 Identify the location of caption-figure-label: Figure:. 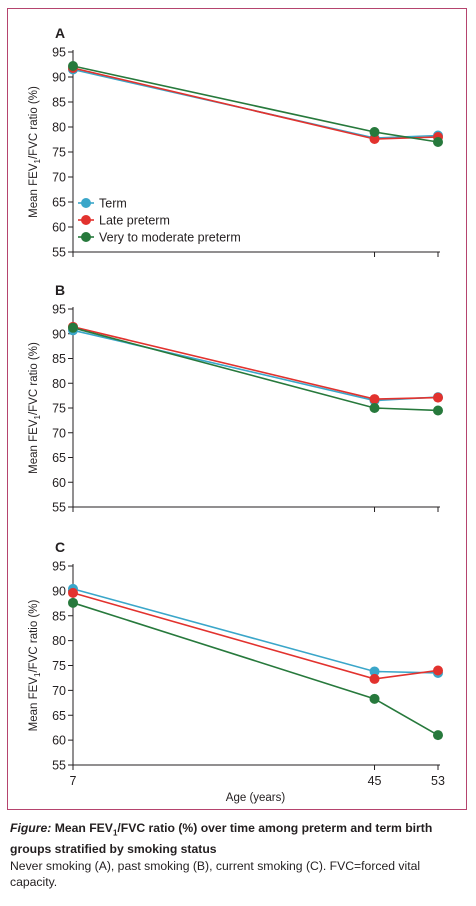
(31, 828).